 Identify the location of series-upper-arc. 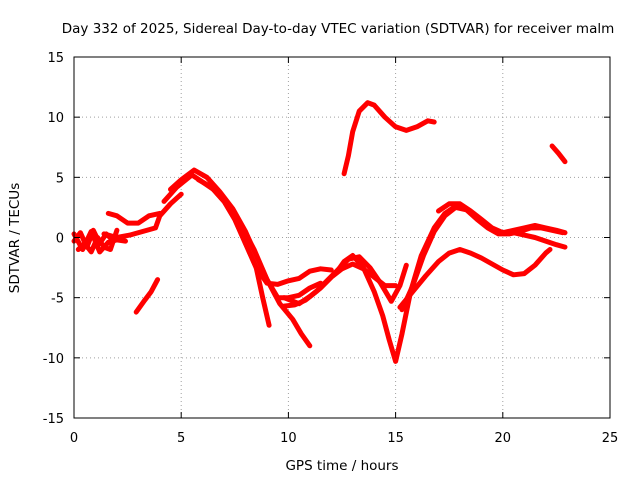
(389, 138).